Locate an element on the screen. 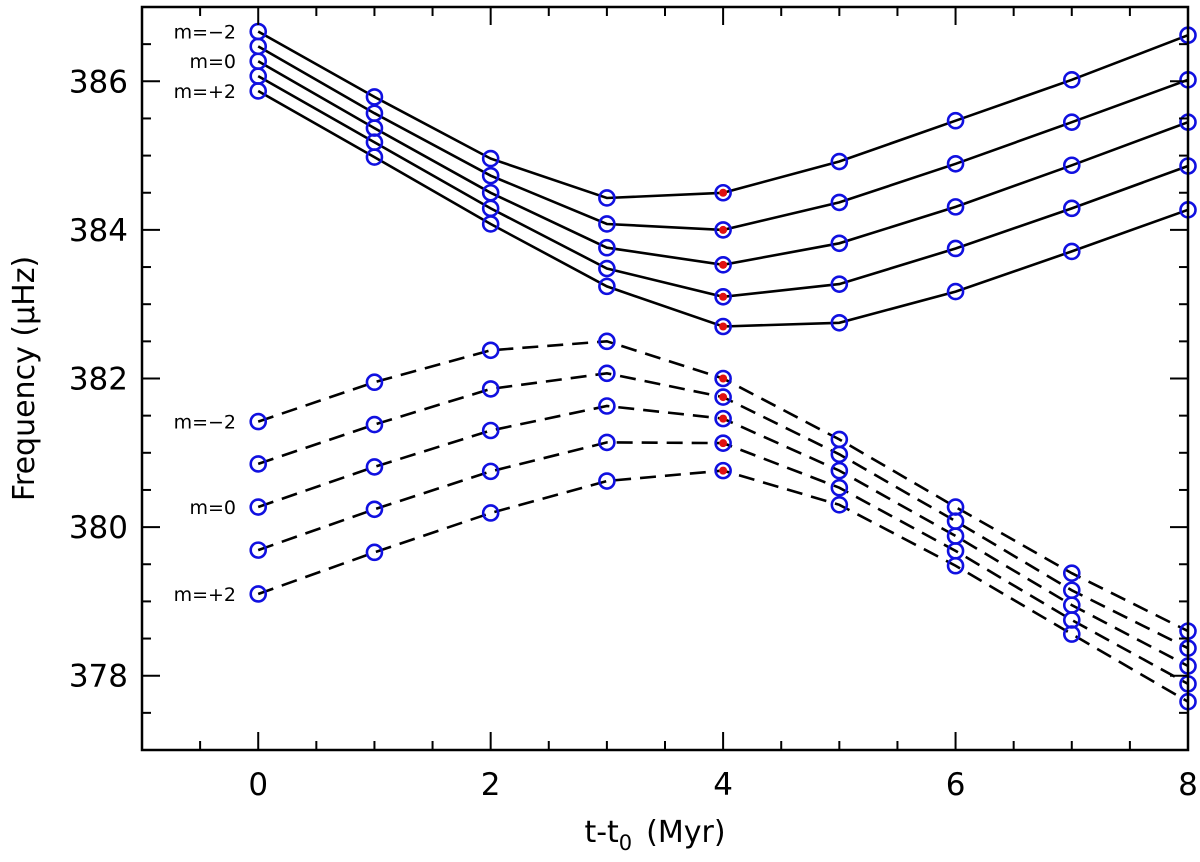 This screenshot has width=1200, height=862. x-axis-title-main: t-t is located at coordinates (601, 832).